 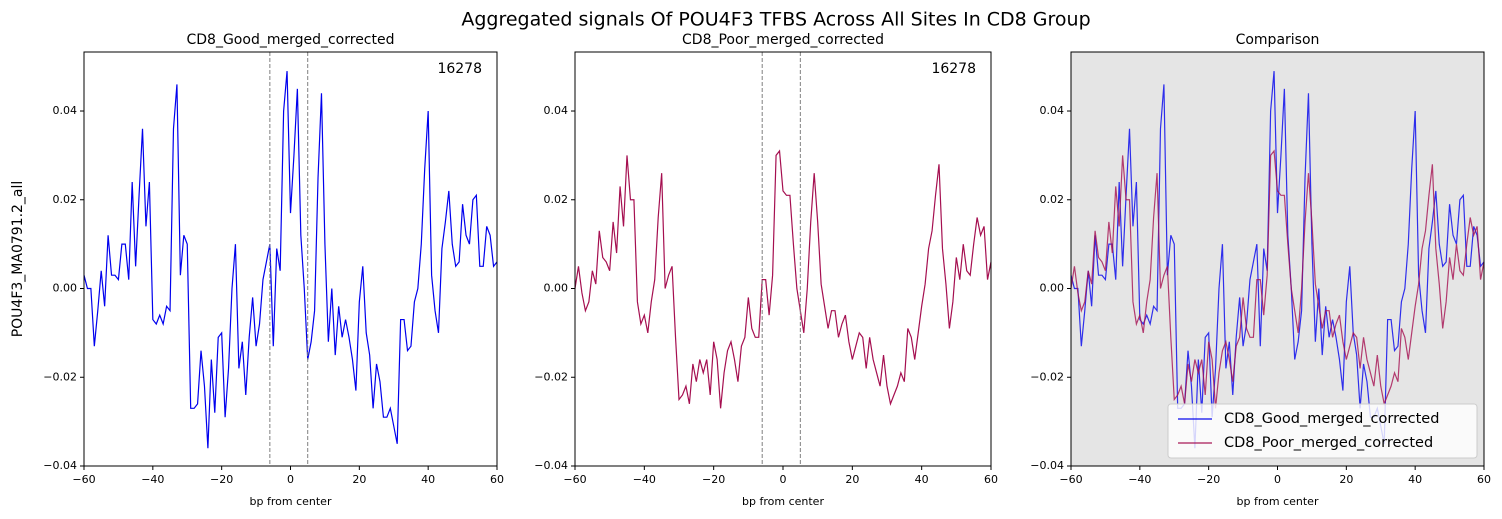 What do you see at coordinates (783, 40) in the screenshot?
I see `axes-title: CD8_Poor_merged_corrected` at bounding box center [783, 40].